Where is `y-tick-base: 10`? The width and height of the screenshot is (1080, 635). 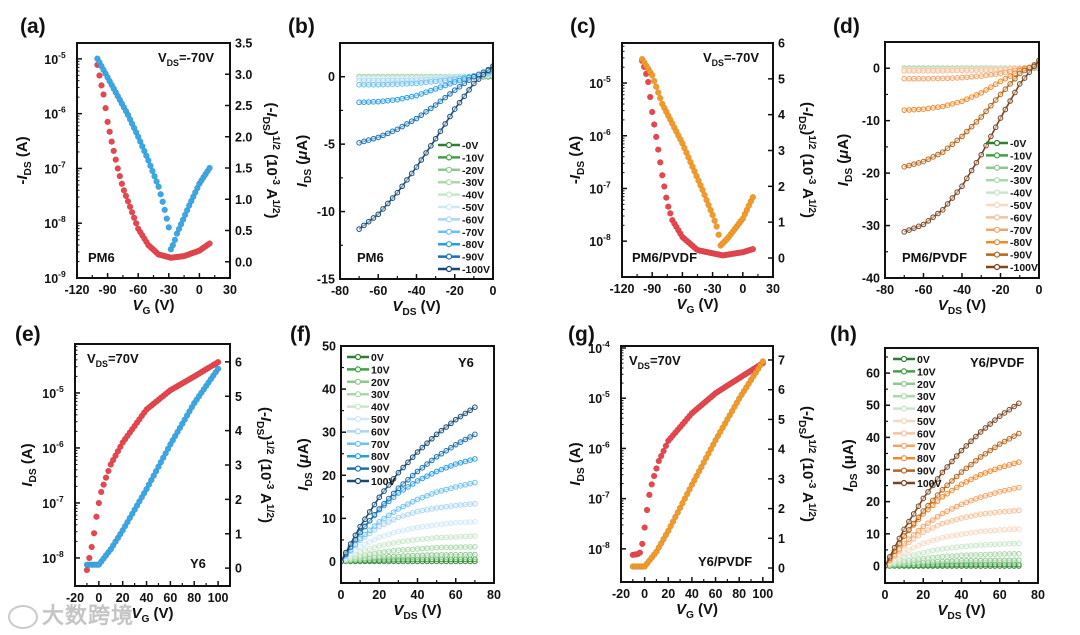 y-tick-base: 10 is located at coordinates (595, 500).